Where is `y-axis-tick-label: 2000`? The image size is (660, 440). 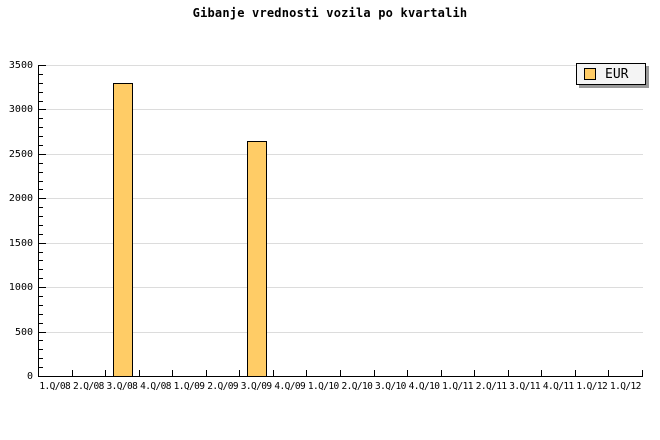
y-axis-tick-label: 2000 is located at coordinates (20, 198).